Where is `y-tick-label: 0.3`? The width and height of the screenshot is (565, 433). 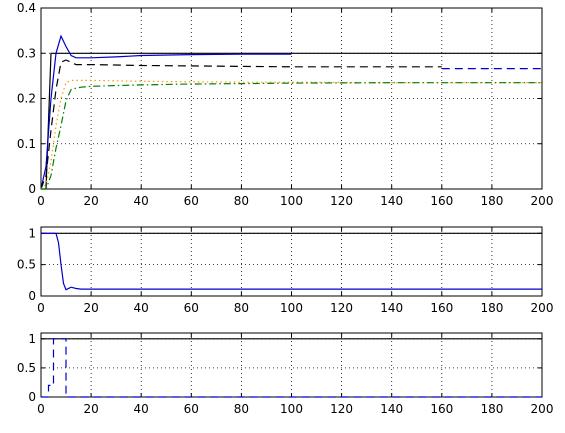 y-tick-label: 0.3 is located at coordinates (26, 53).